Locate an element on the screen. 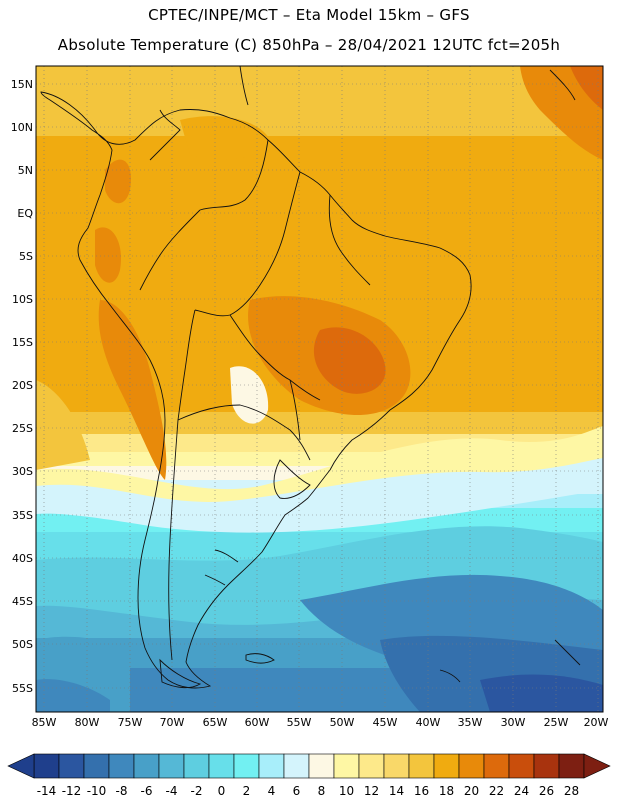 Image resolution: width=618 pixels, height=800 pixels. lon-label: 50W is located at coordinates (342, 722).